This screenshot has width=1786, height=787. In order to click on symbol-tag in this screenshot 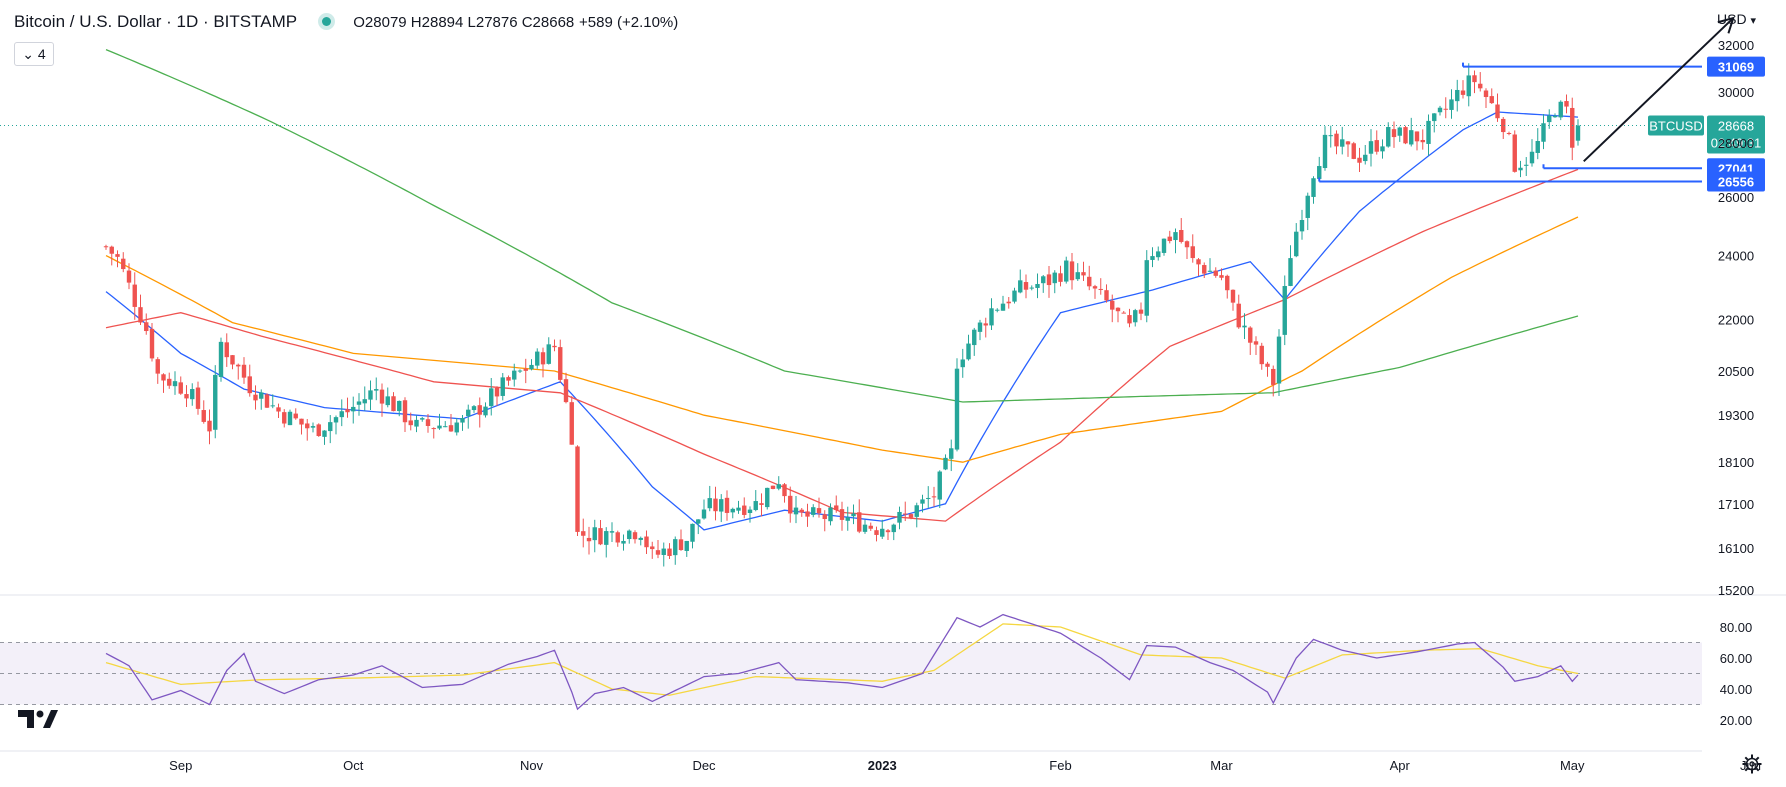, I will do `click(1676, 125)`.